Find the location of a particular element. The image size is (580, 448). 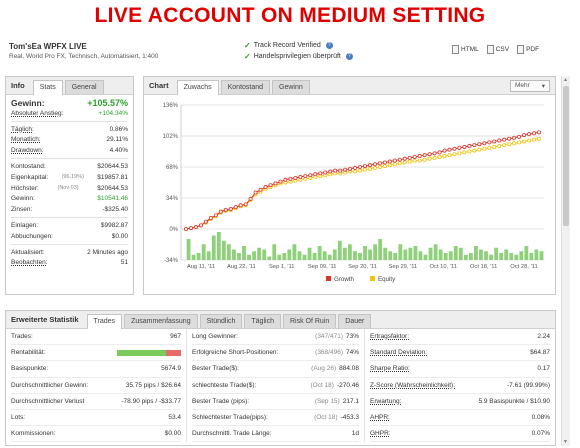

stat-value: 5.9 Basispunkte / $10.90 is located at coordinates (514, 401).